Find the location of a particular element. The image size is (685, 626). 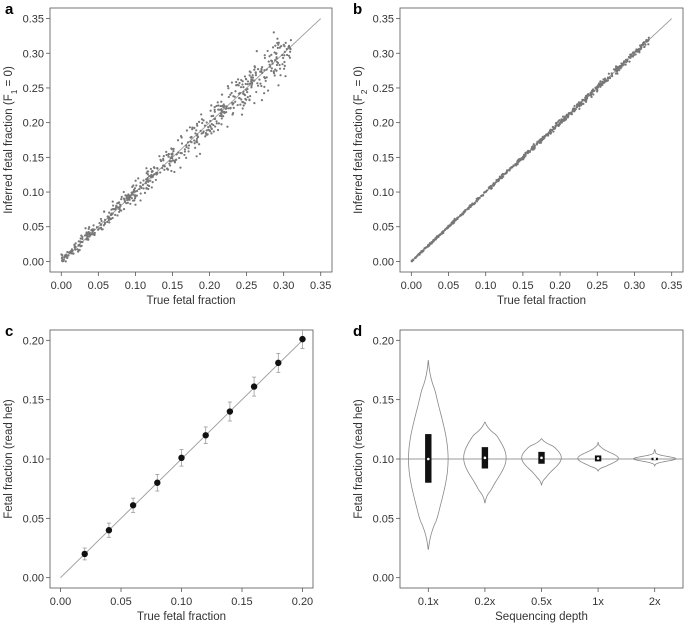

x-tick-label: 0.20 is located at coordinates (559, 286).